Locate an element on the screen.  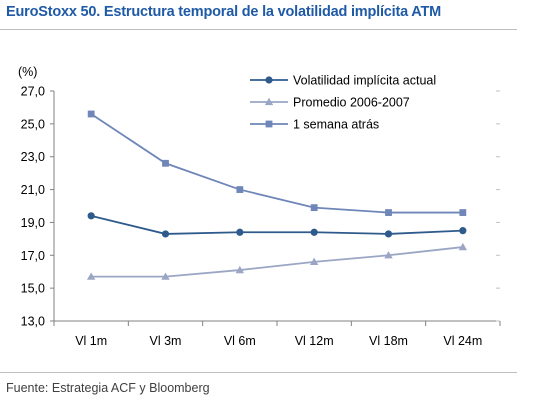
legend-item: 1 semana atrás is located at coordinates (314, 125).